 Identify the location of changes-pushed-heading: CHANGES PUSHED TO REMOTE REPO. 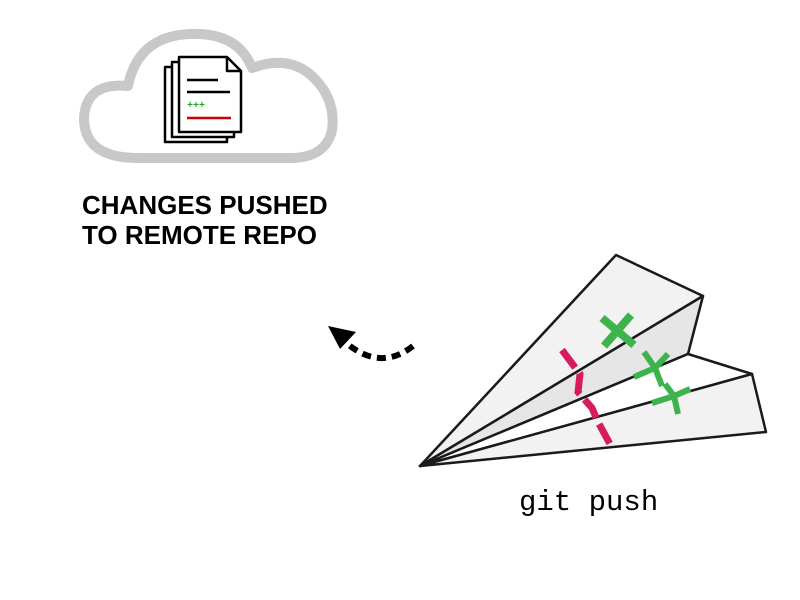
(205, 220).